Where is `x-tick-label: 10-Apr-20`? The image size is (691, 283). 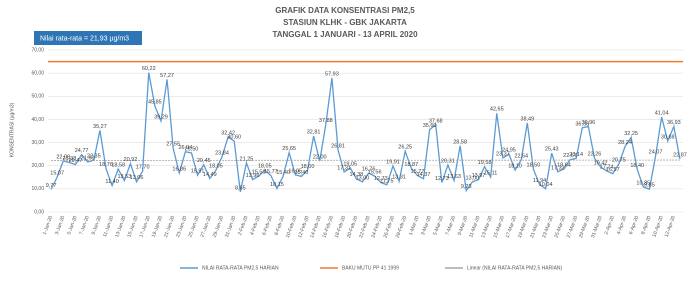 x-tick-label: 10-Apr-20 is located at coordinates (658, 226).